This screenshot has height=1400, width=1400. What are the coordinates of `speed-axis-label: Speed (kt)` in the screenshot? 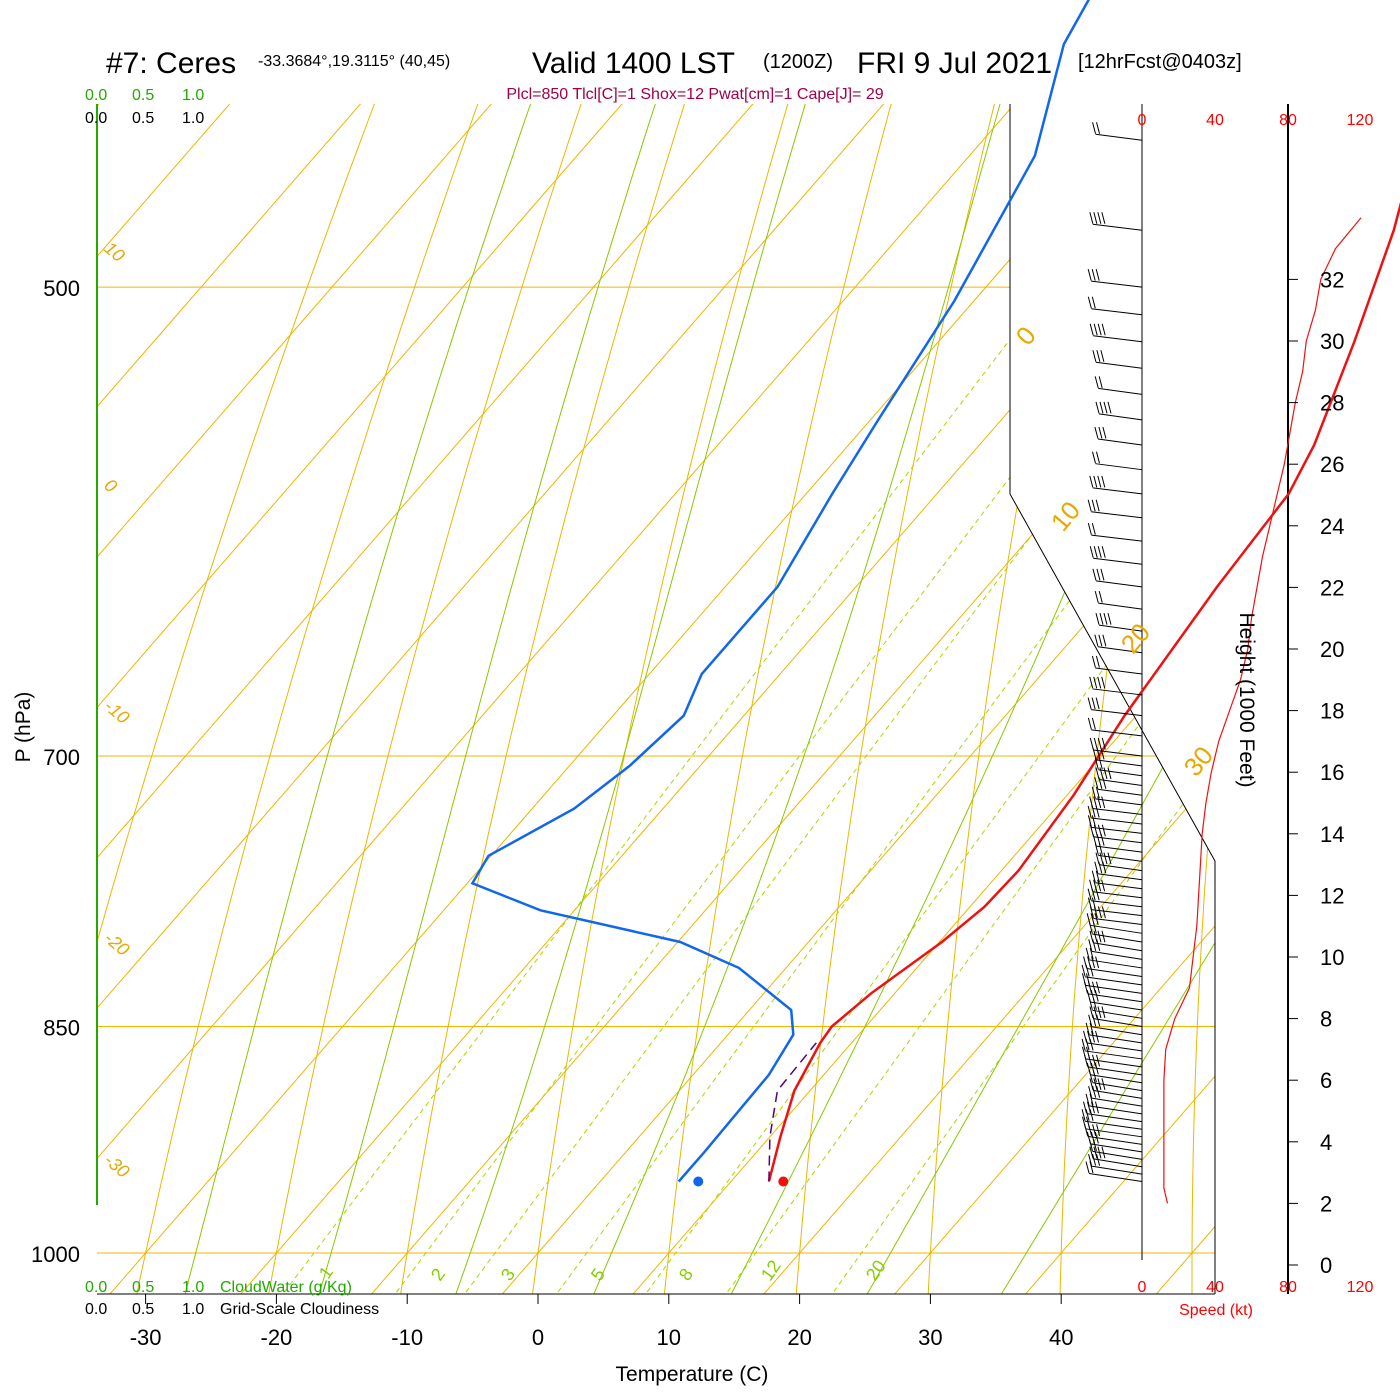 It's located at (1216, 1310).